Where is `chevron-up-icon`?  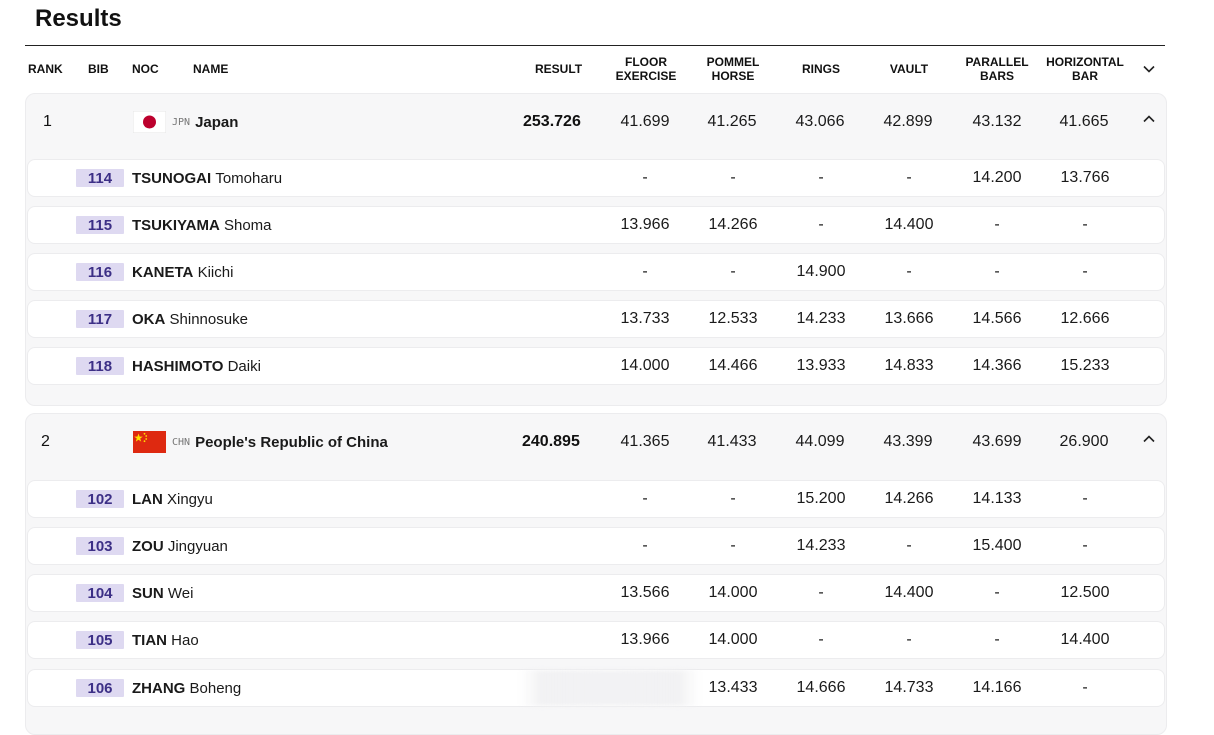
chevron-up-icon is located at coordinates (1149, 119).